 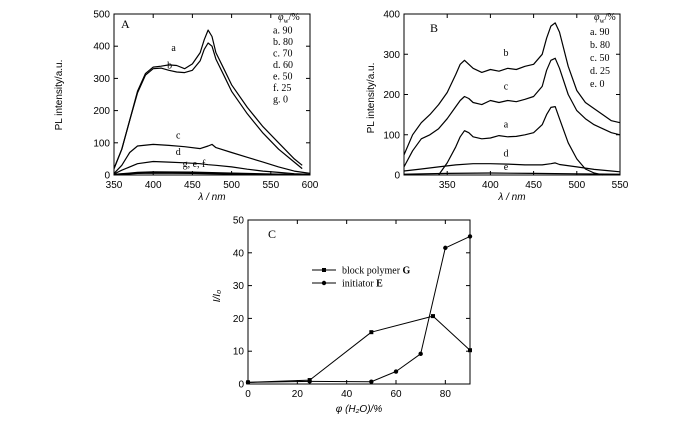 I want to click on legend-entry: d. 60, so click(x=283, y=65).